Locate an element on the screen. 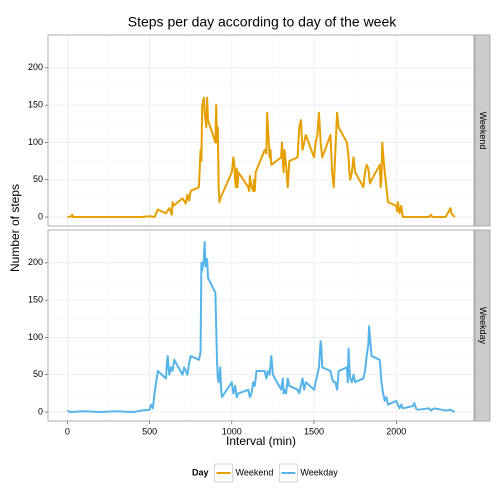  facet-label: Weekend is located at coordinates (483, 131).